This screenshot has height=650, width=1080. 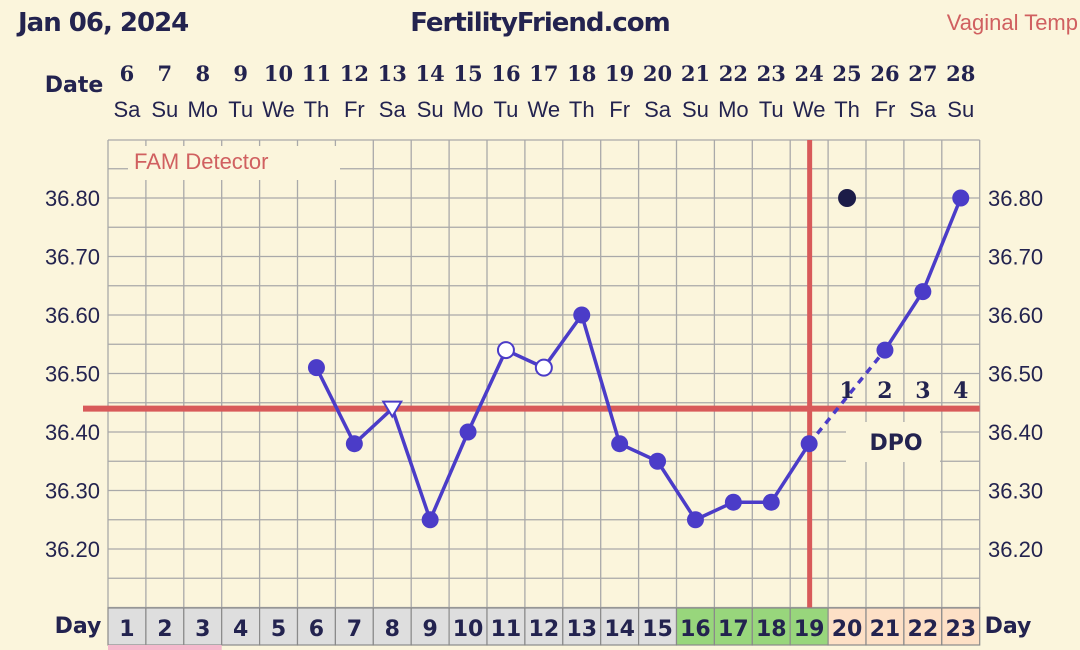 I want to click on cycle-day-number: 18, so click(x=771, y=629).